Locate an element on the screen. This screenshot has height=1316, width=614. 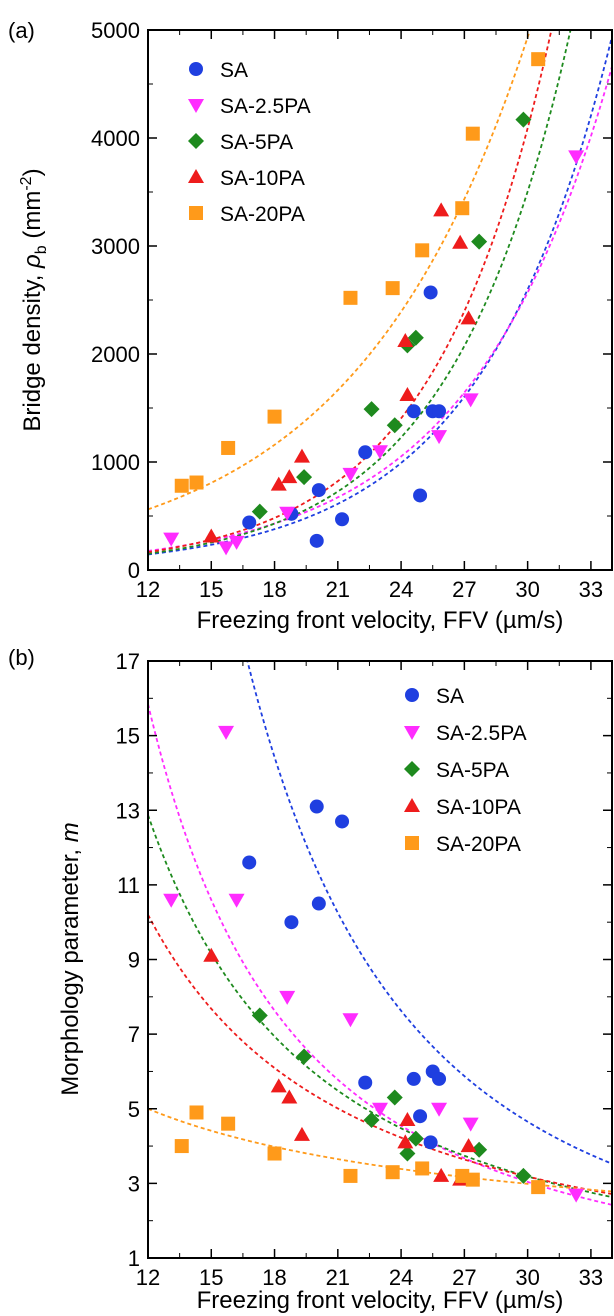
panel-b-x-axis-title: Freezing front velocity, FFV (µm/s) is located at coordinates (380, 1300).